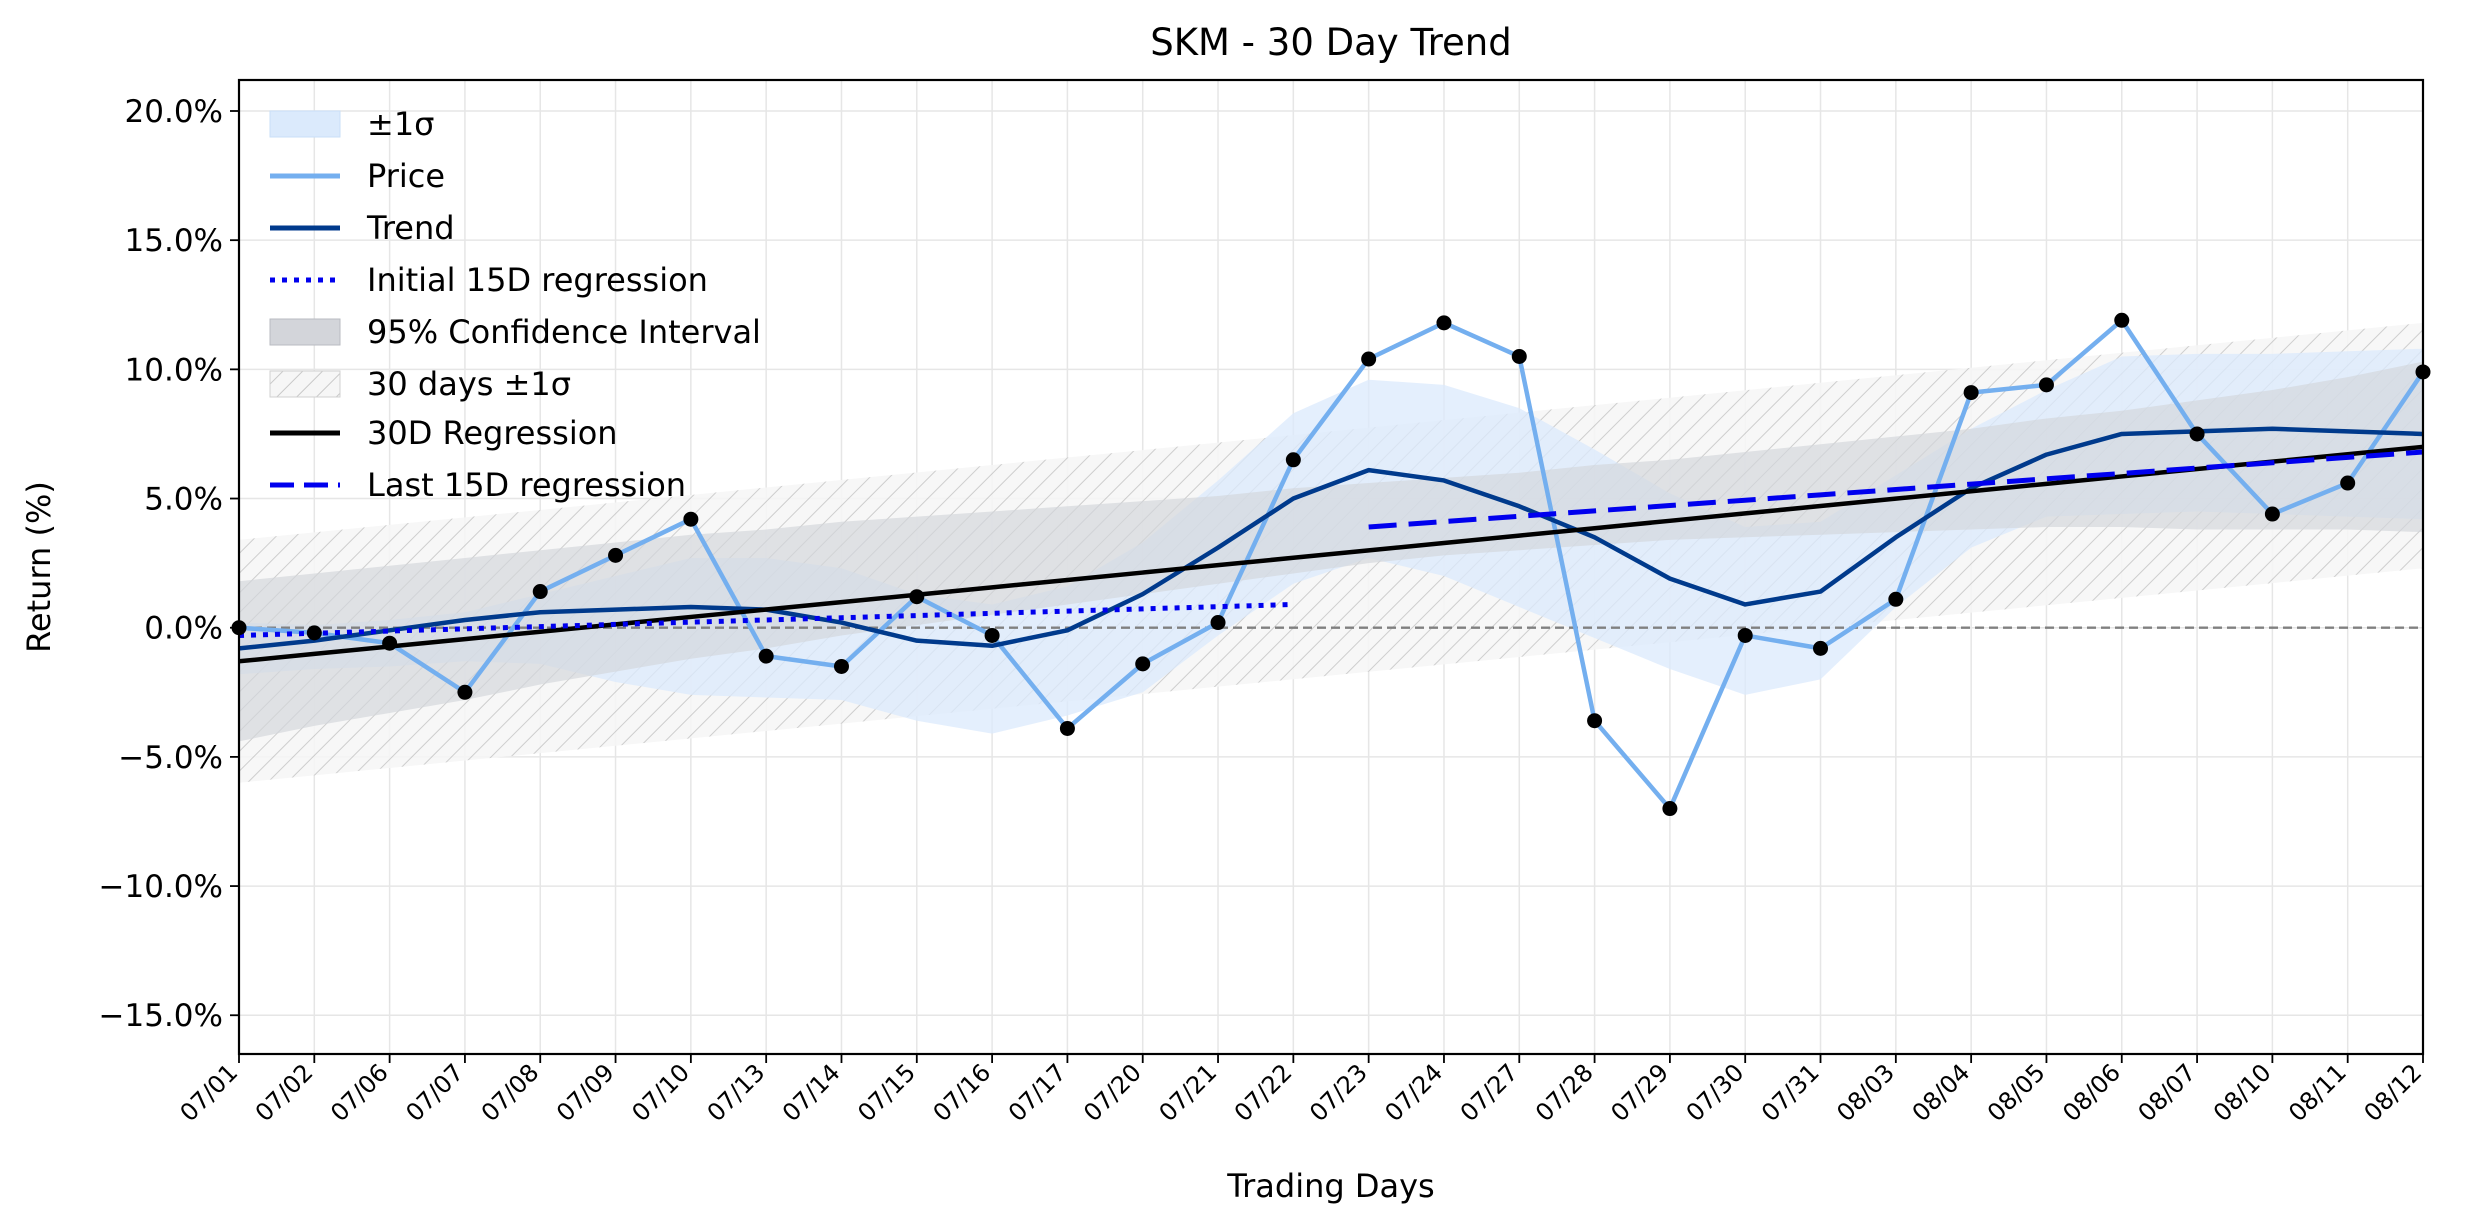 The width and height of the screenshot is (2474, 1224). Describe the element at coordinates (469, 384) in the screenshot. I see `legend-label-30d-sigma: 30 days ±1σ` at that location.